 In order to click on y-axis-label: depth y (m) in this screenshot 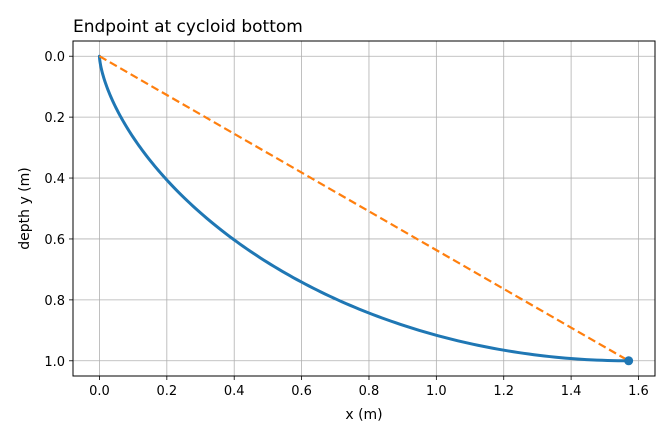, I will do `click(25, 208)`.